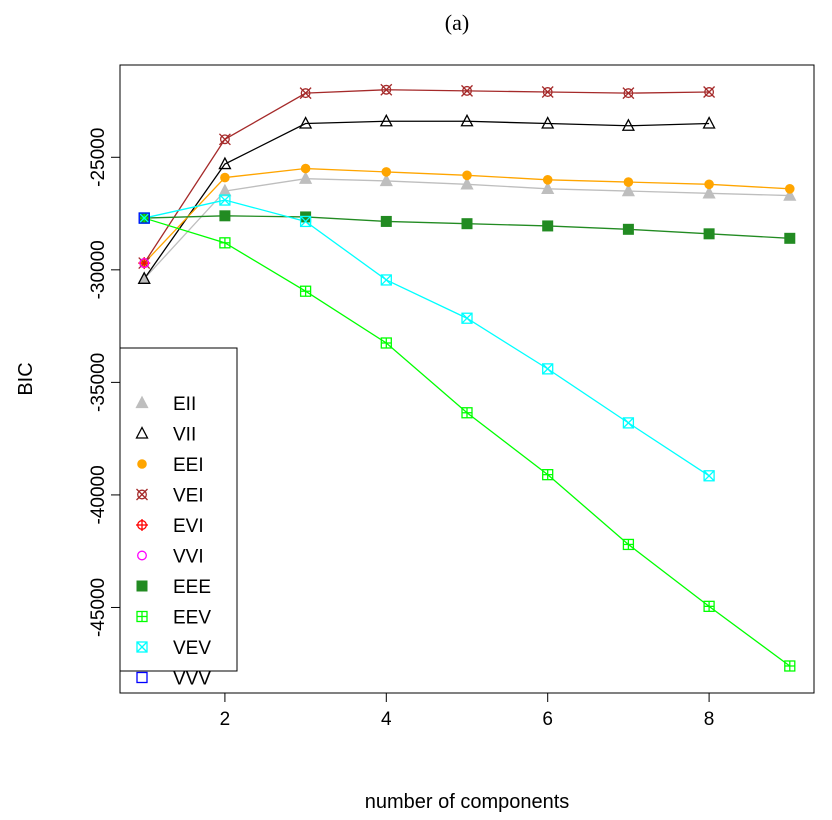 This screenshot has height=820, width=832. I want to click on legend-marker-eev, so click(142, 616).